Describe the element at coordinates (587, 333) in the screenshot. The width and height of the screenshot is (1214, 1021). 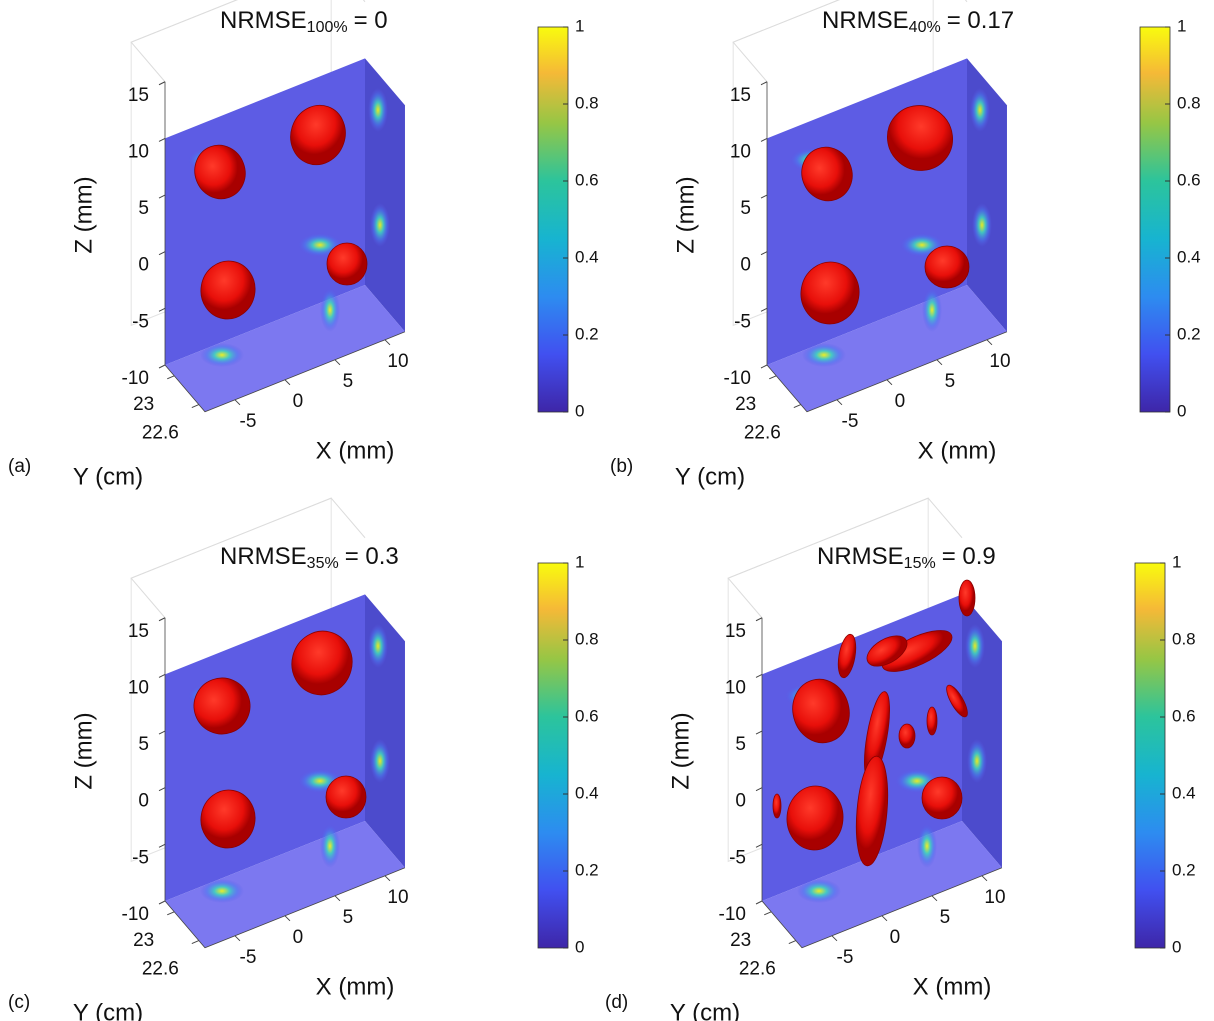
I see `colorbar-tick-label: 0.2` at that location.